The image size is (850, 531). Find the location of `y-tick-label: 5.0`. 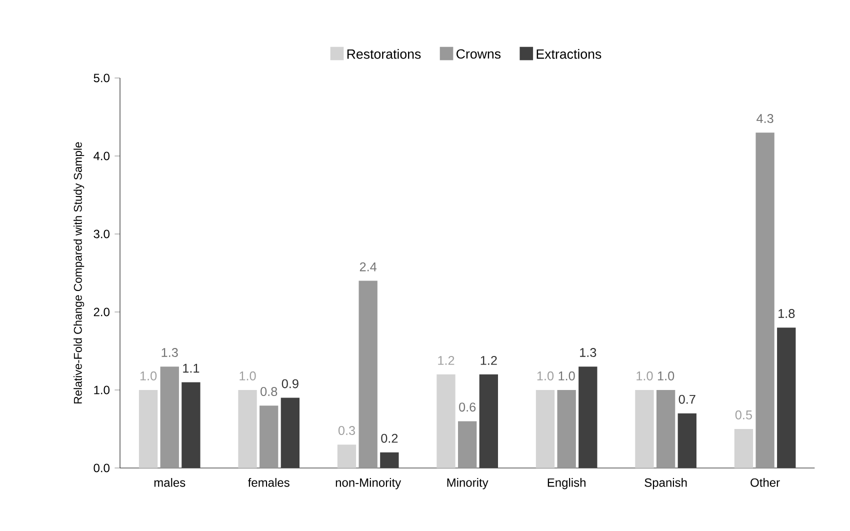

y-tick-label: 5.0 is located at coordinates (102, 78).